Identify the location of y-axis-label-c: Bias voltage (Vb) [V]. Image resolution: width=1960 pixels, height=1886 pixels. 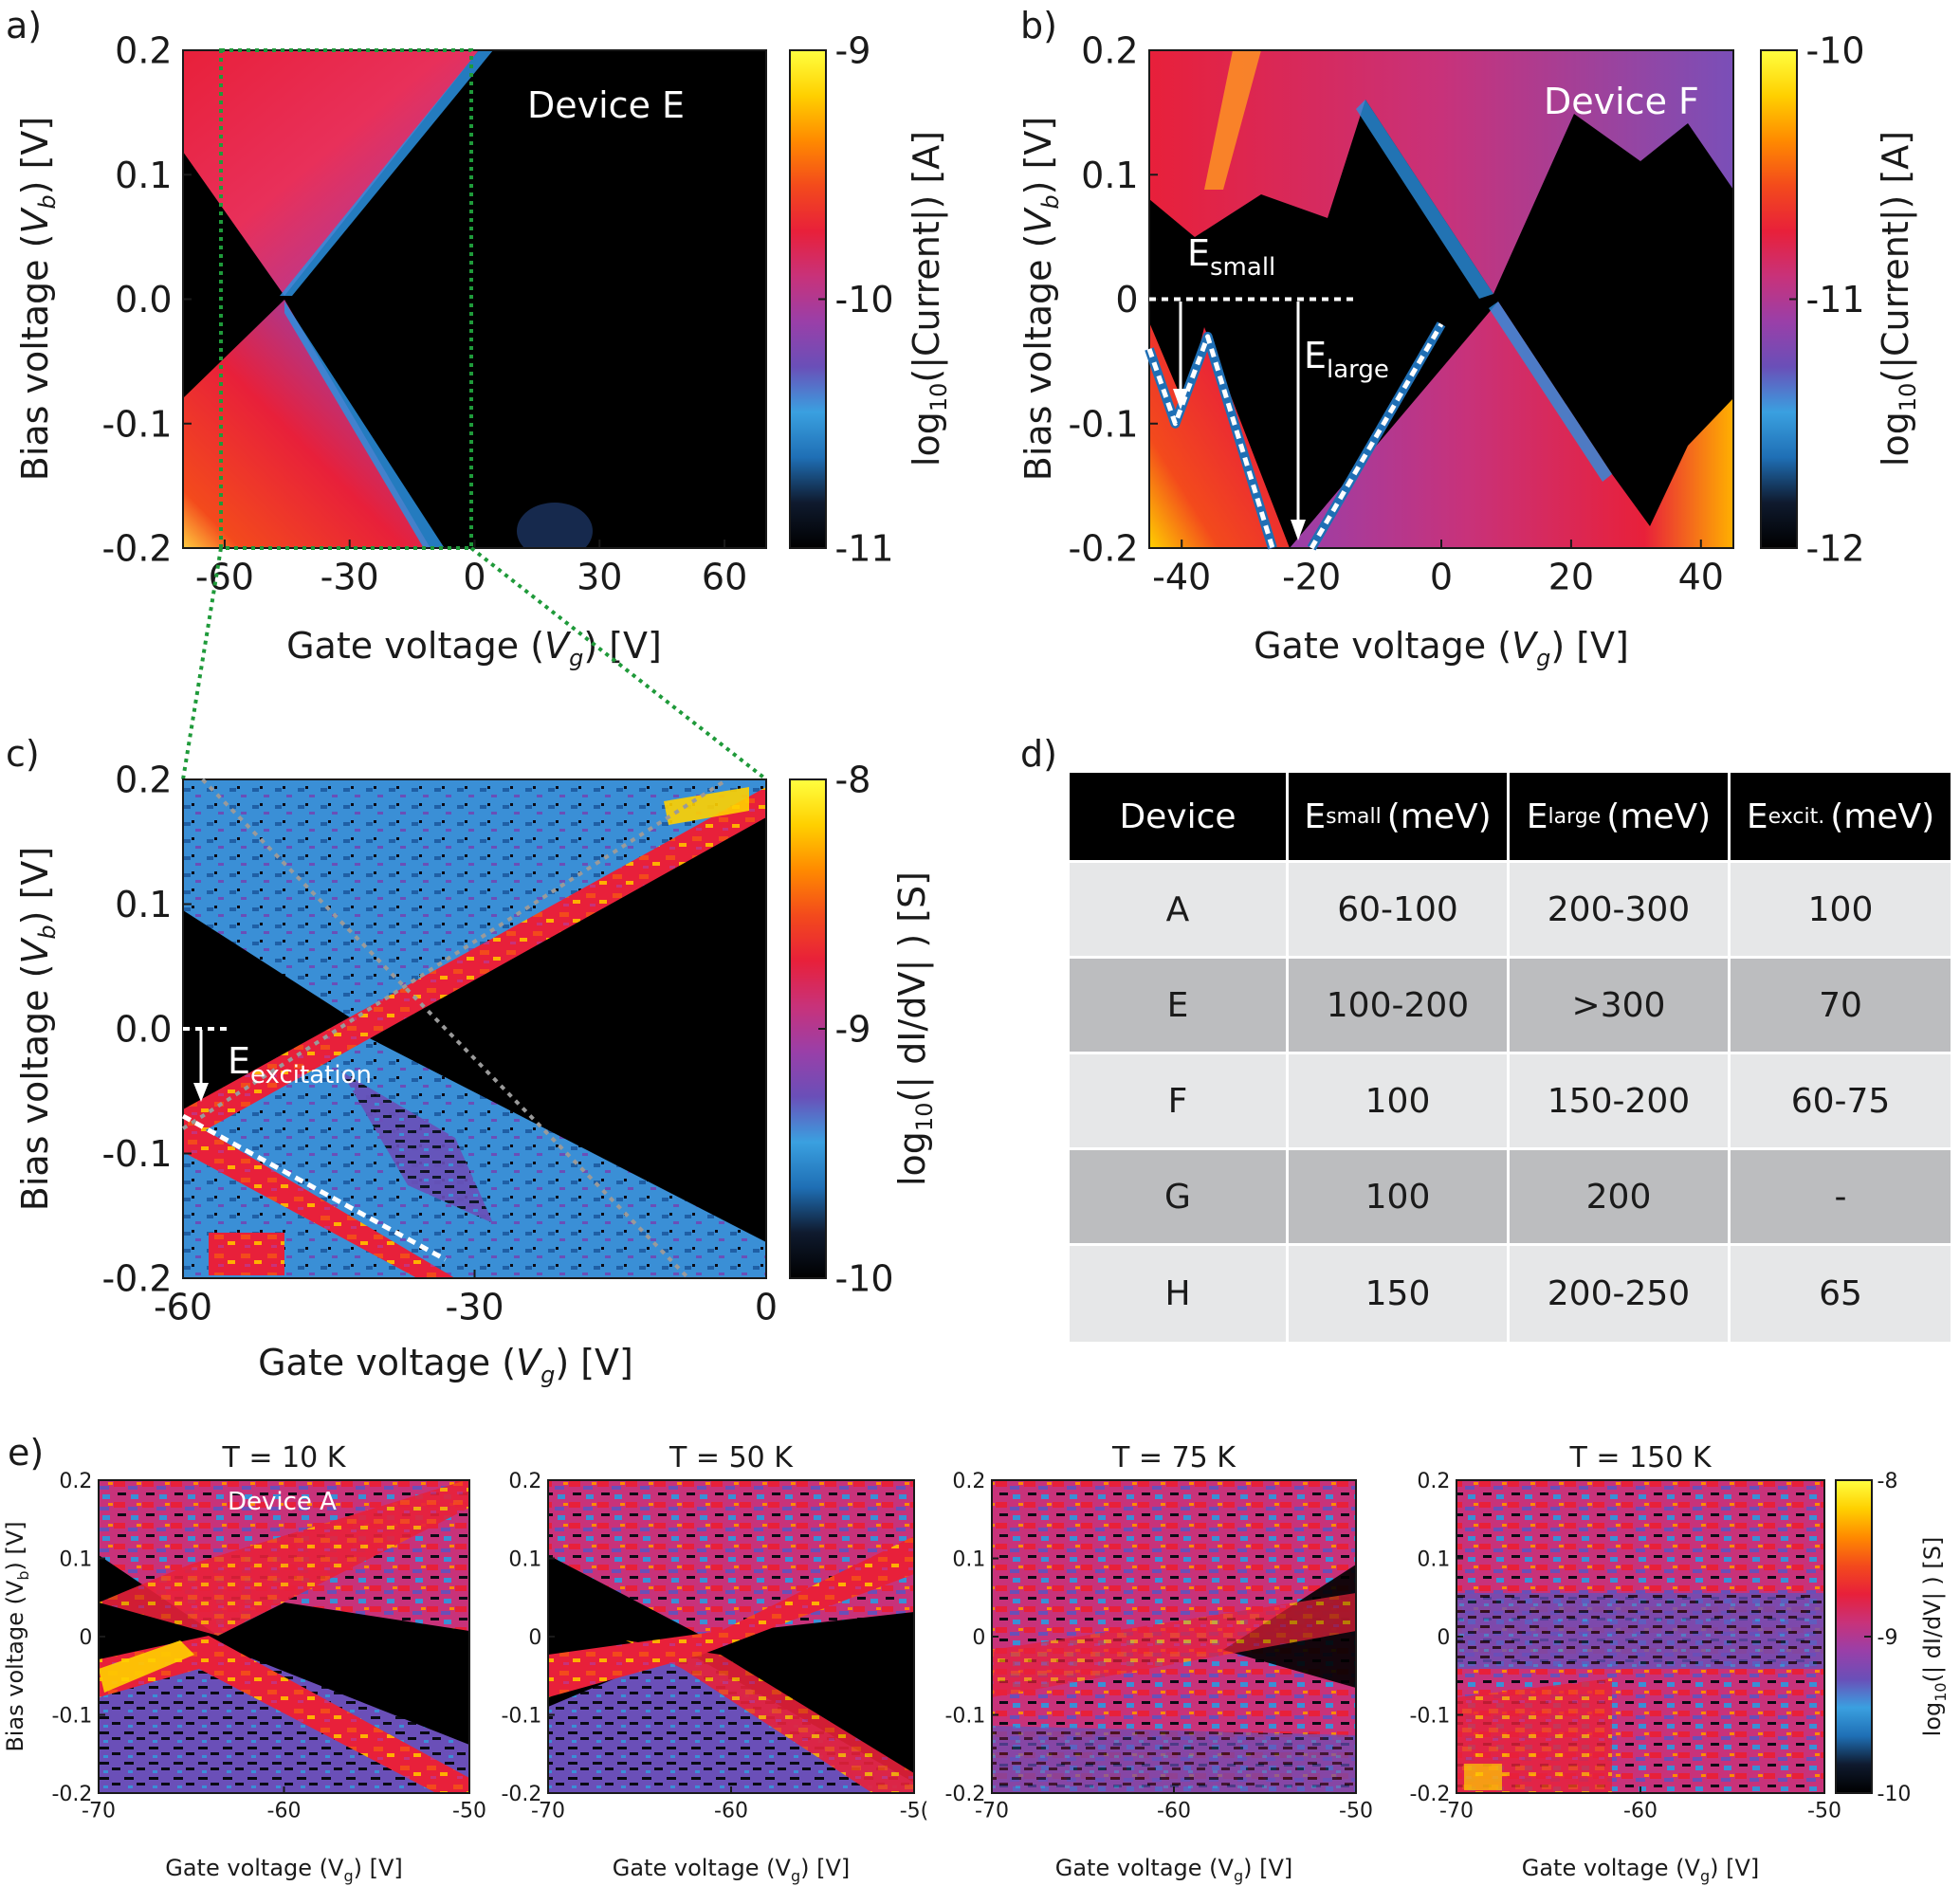
(37, 1029).